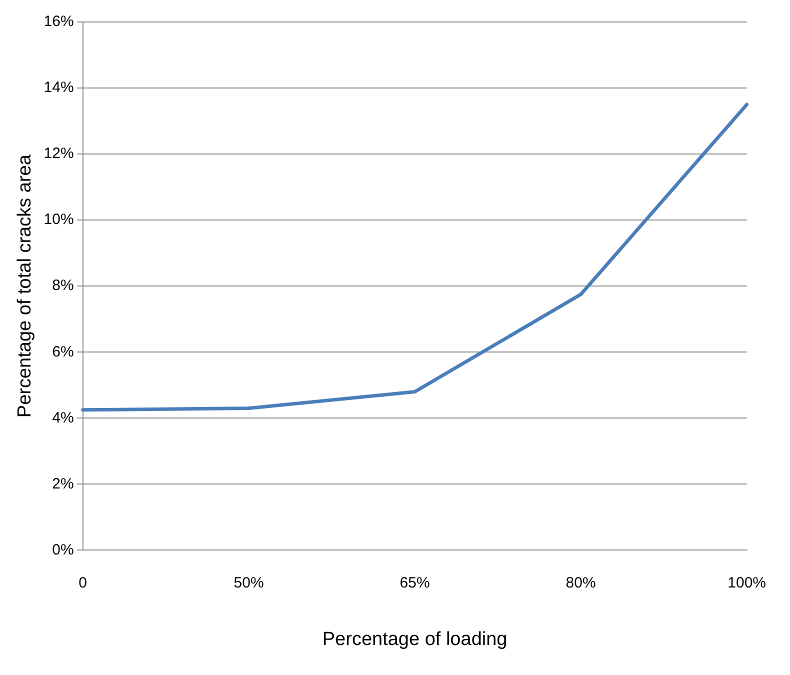  Describe the element at coordinates (415, 583) in the screenshot. I see `x-tick-label: 65%` at that location.